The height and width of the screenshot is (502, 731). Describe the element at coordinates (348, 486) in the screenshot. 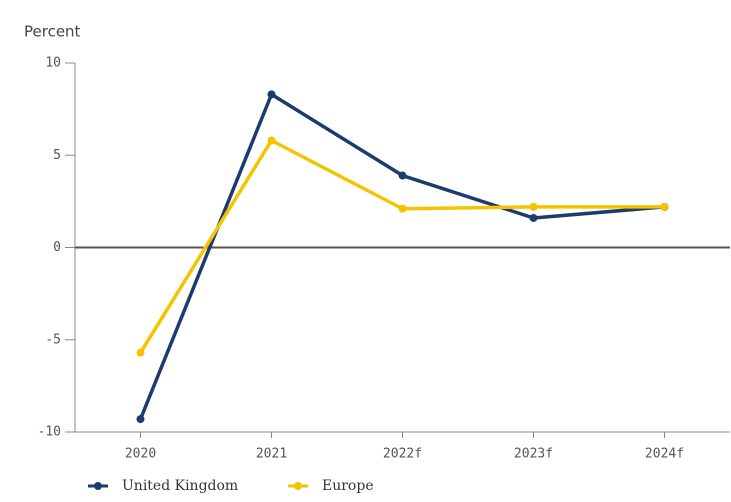

I see `legend-label: Europe` at that location.